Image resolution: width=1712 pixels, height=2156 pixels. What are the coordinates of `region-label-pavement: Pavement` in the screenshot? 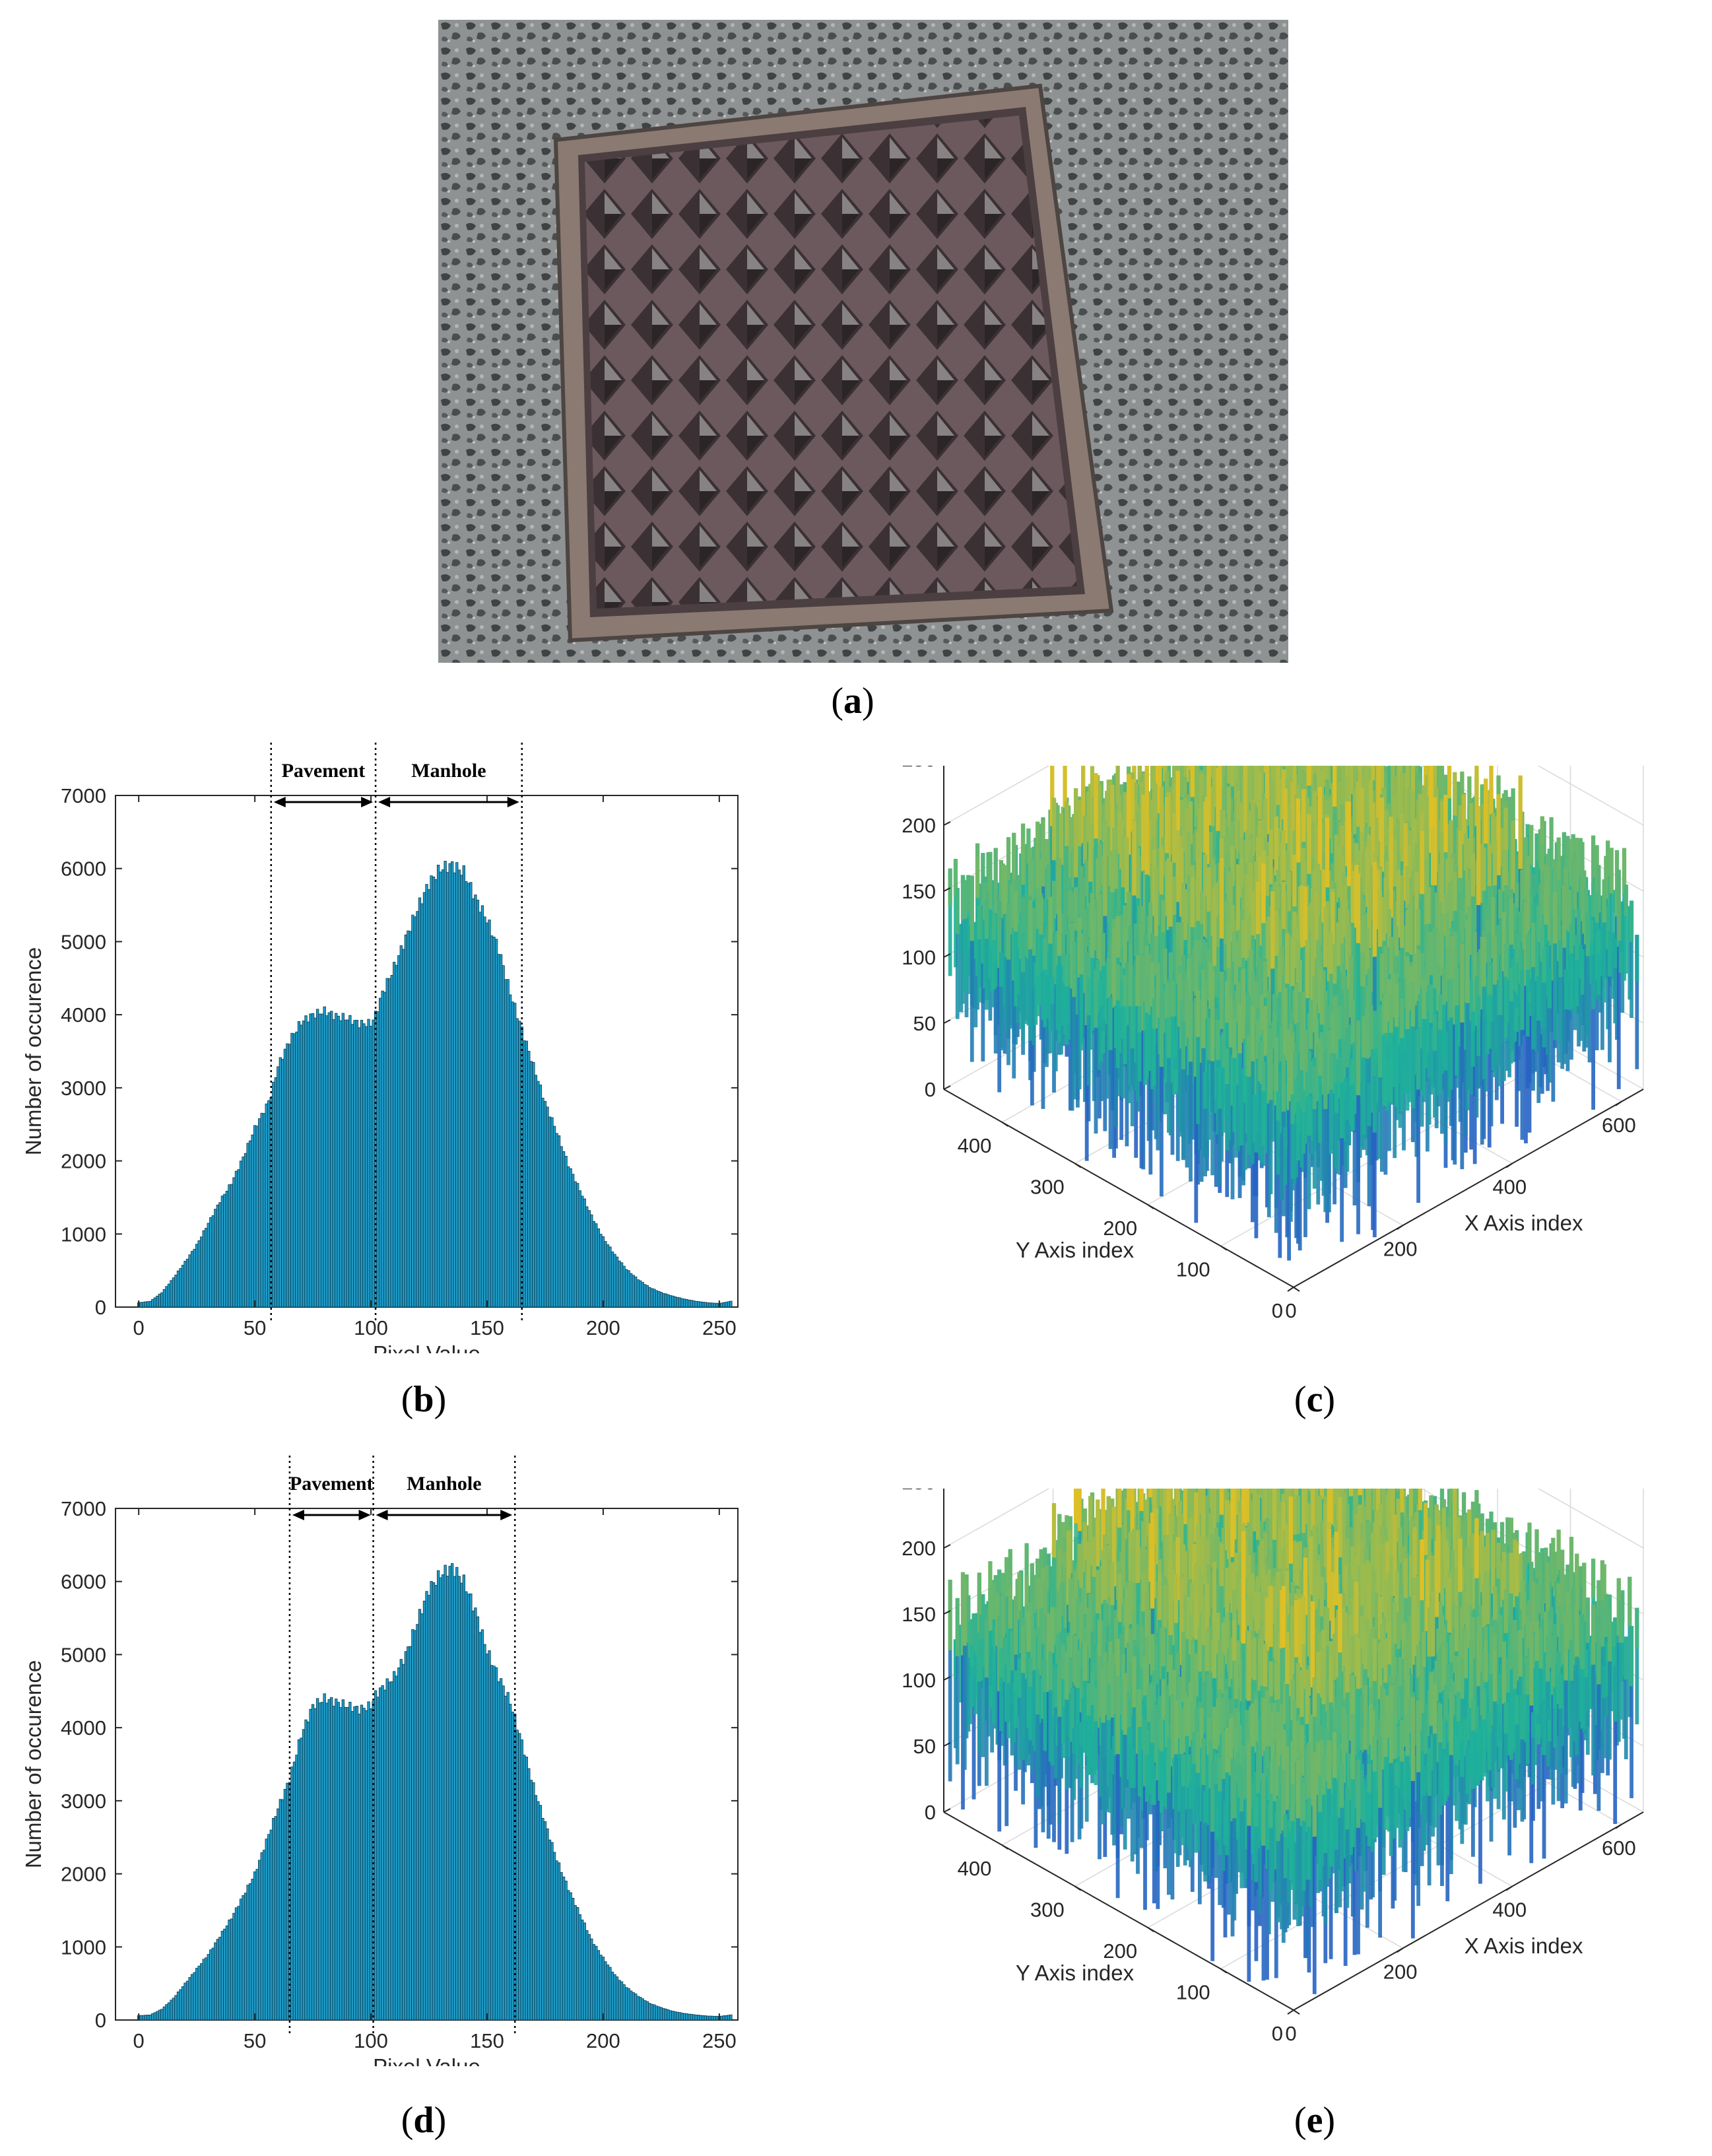 It's located at (324, 771).